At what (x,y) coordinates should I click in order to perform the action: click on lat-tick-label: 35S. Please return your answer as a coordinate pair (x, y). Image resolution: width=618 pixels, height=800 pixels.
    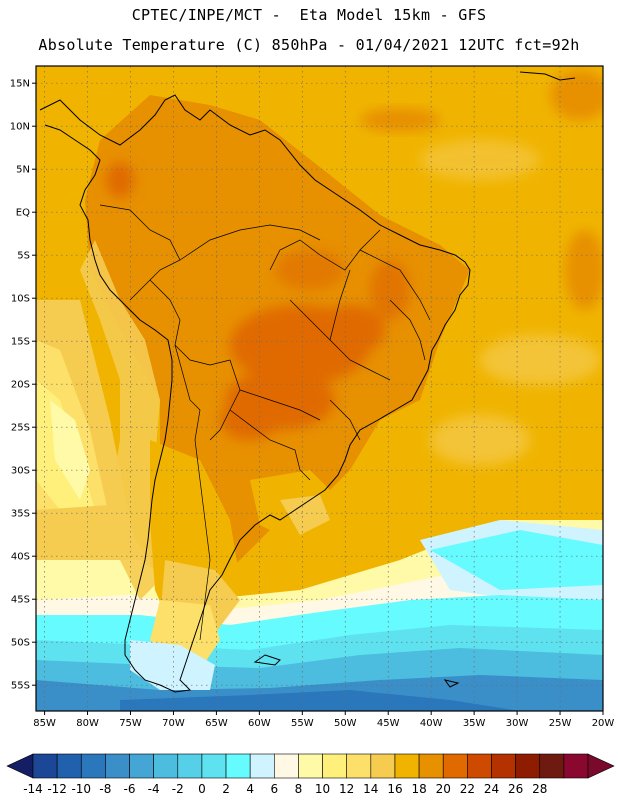
    Looking at the image, I should click on (20, 514).